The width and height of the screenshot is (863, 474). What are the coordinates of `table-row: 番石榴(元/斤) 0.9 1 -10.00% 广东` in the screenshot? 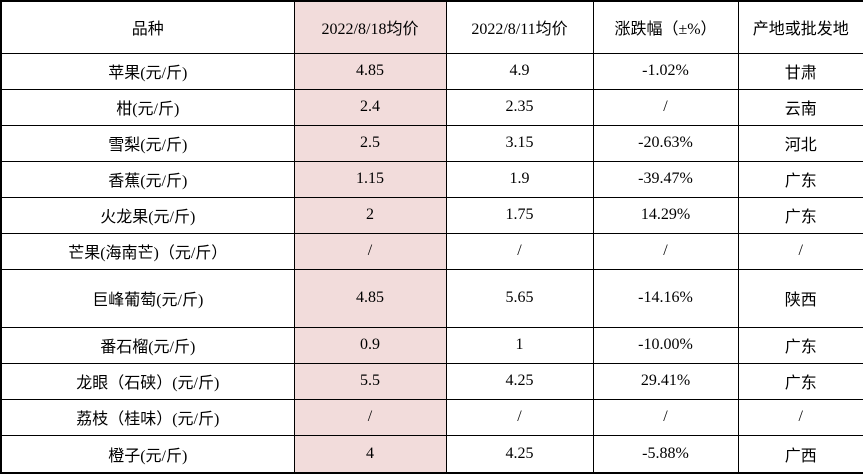 It's located at (431, 345).